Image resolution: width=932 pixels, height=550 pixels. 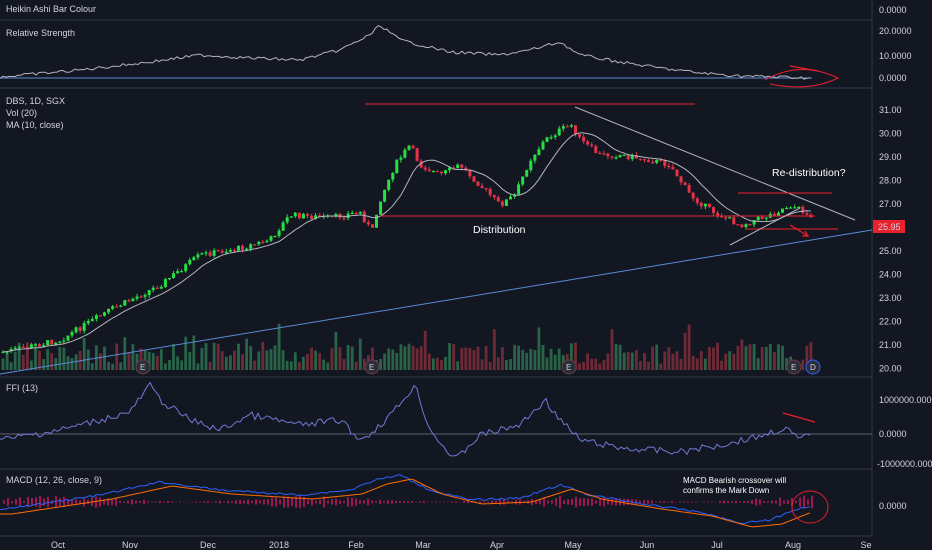 What do you see at coordinates (890, 275) in the screenshot?
I see `price-scale-tick: 24.00` at bounding box center [890, 275].